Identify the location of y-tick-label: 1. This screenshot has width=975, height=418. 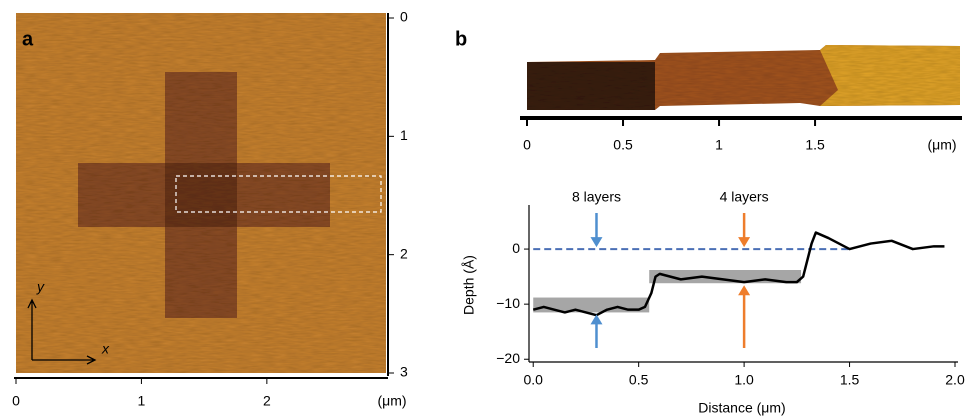
(404, 135).